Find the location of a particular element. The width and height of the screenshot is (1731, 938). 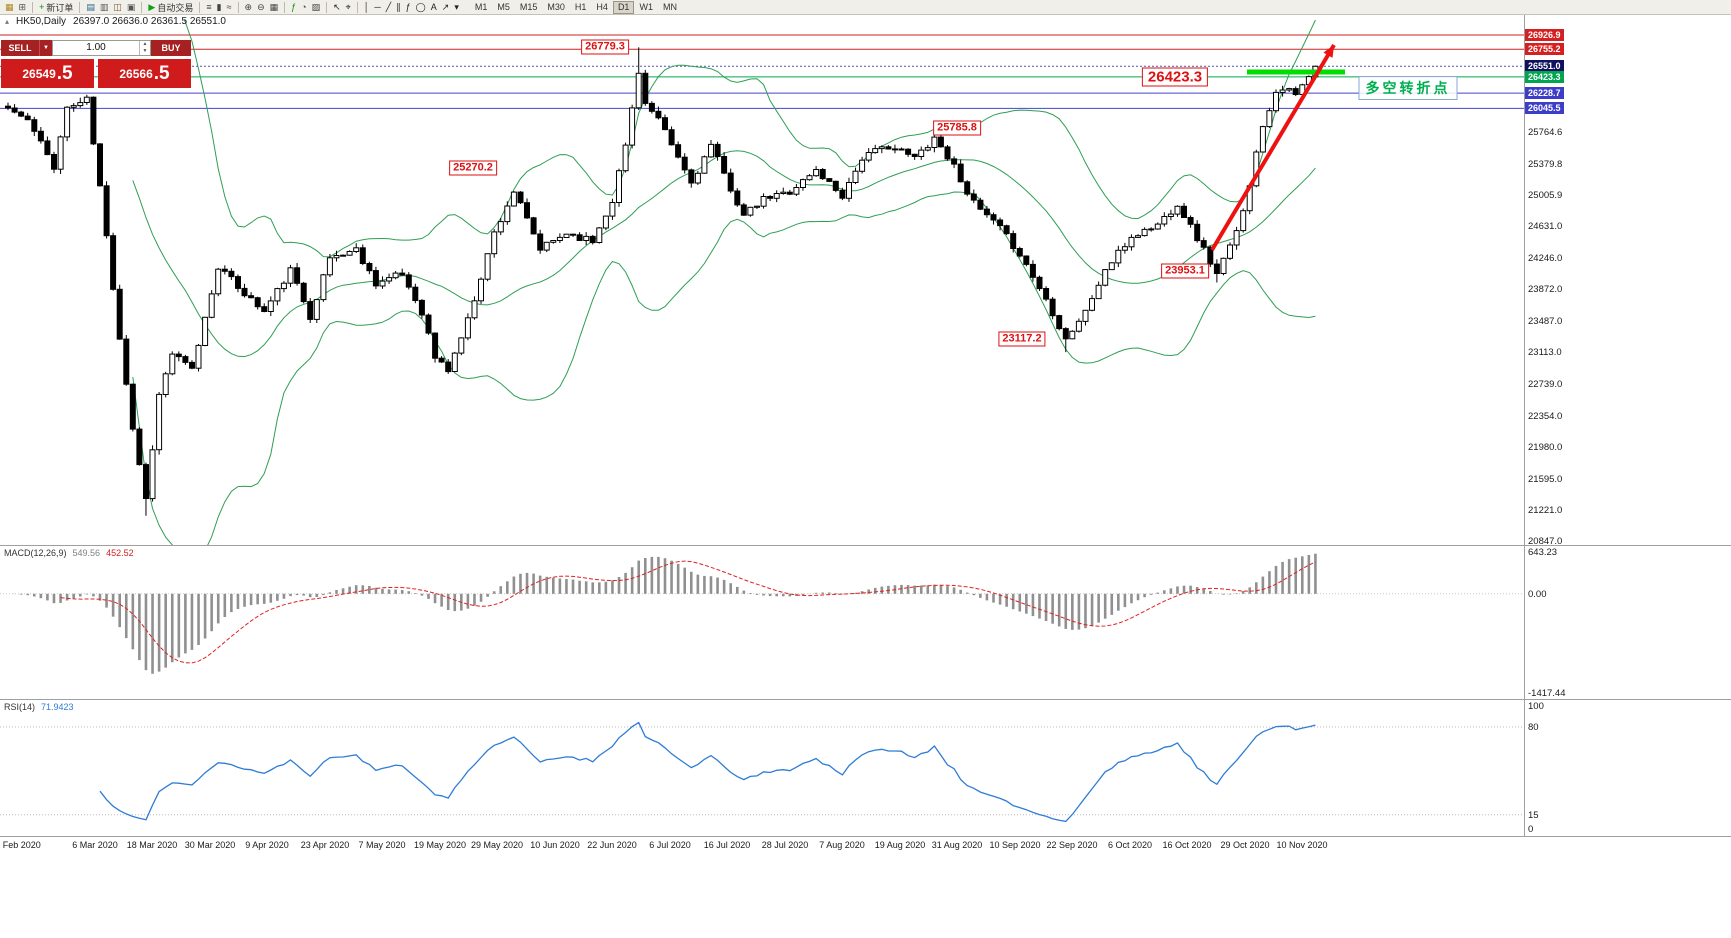

fibonacci-icon: ƒ is located at coordinates (408, 7).